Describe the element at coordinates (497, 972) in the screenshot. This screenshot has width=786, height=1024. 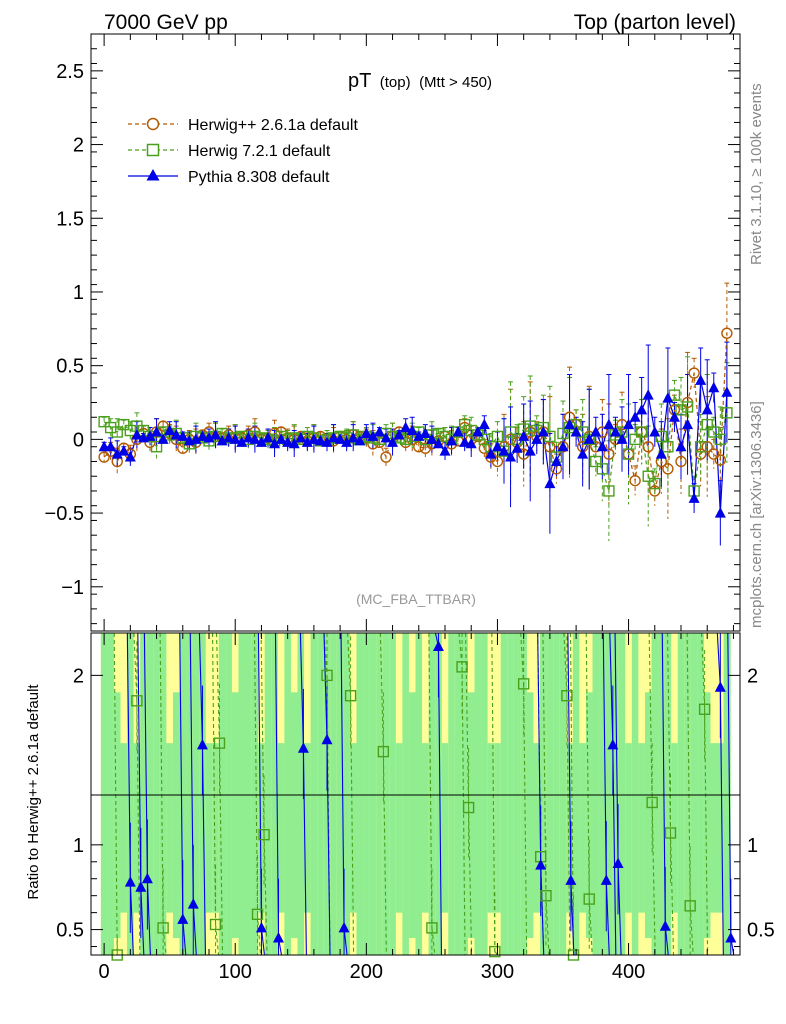
I see `xtick-label: 300` at that location.